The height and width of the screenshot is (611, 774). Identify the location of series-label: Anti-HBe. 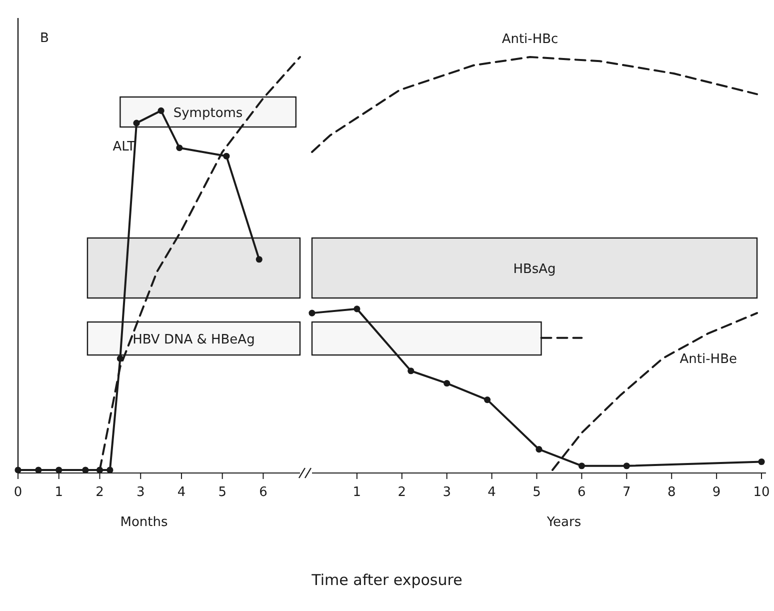
(709, 360).